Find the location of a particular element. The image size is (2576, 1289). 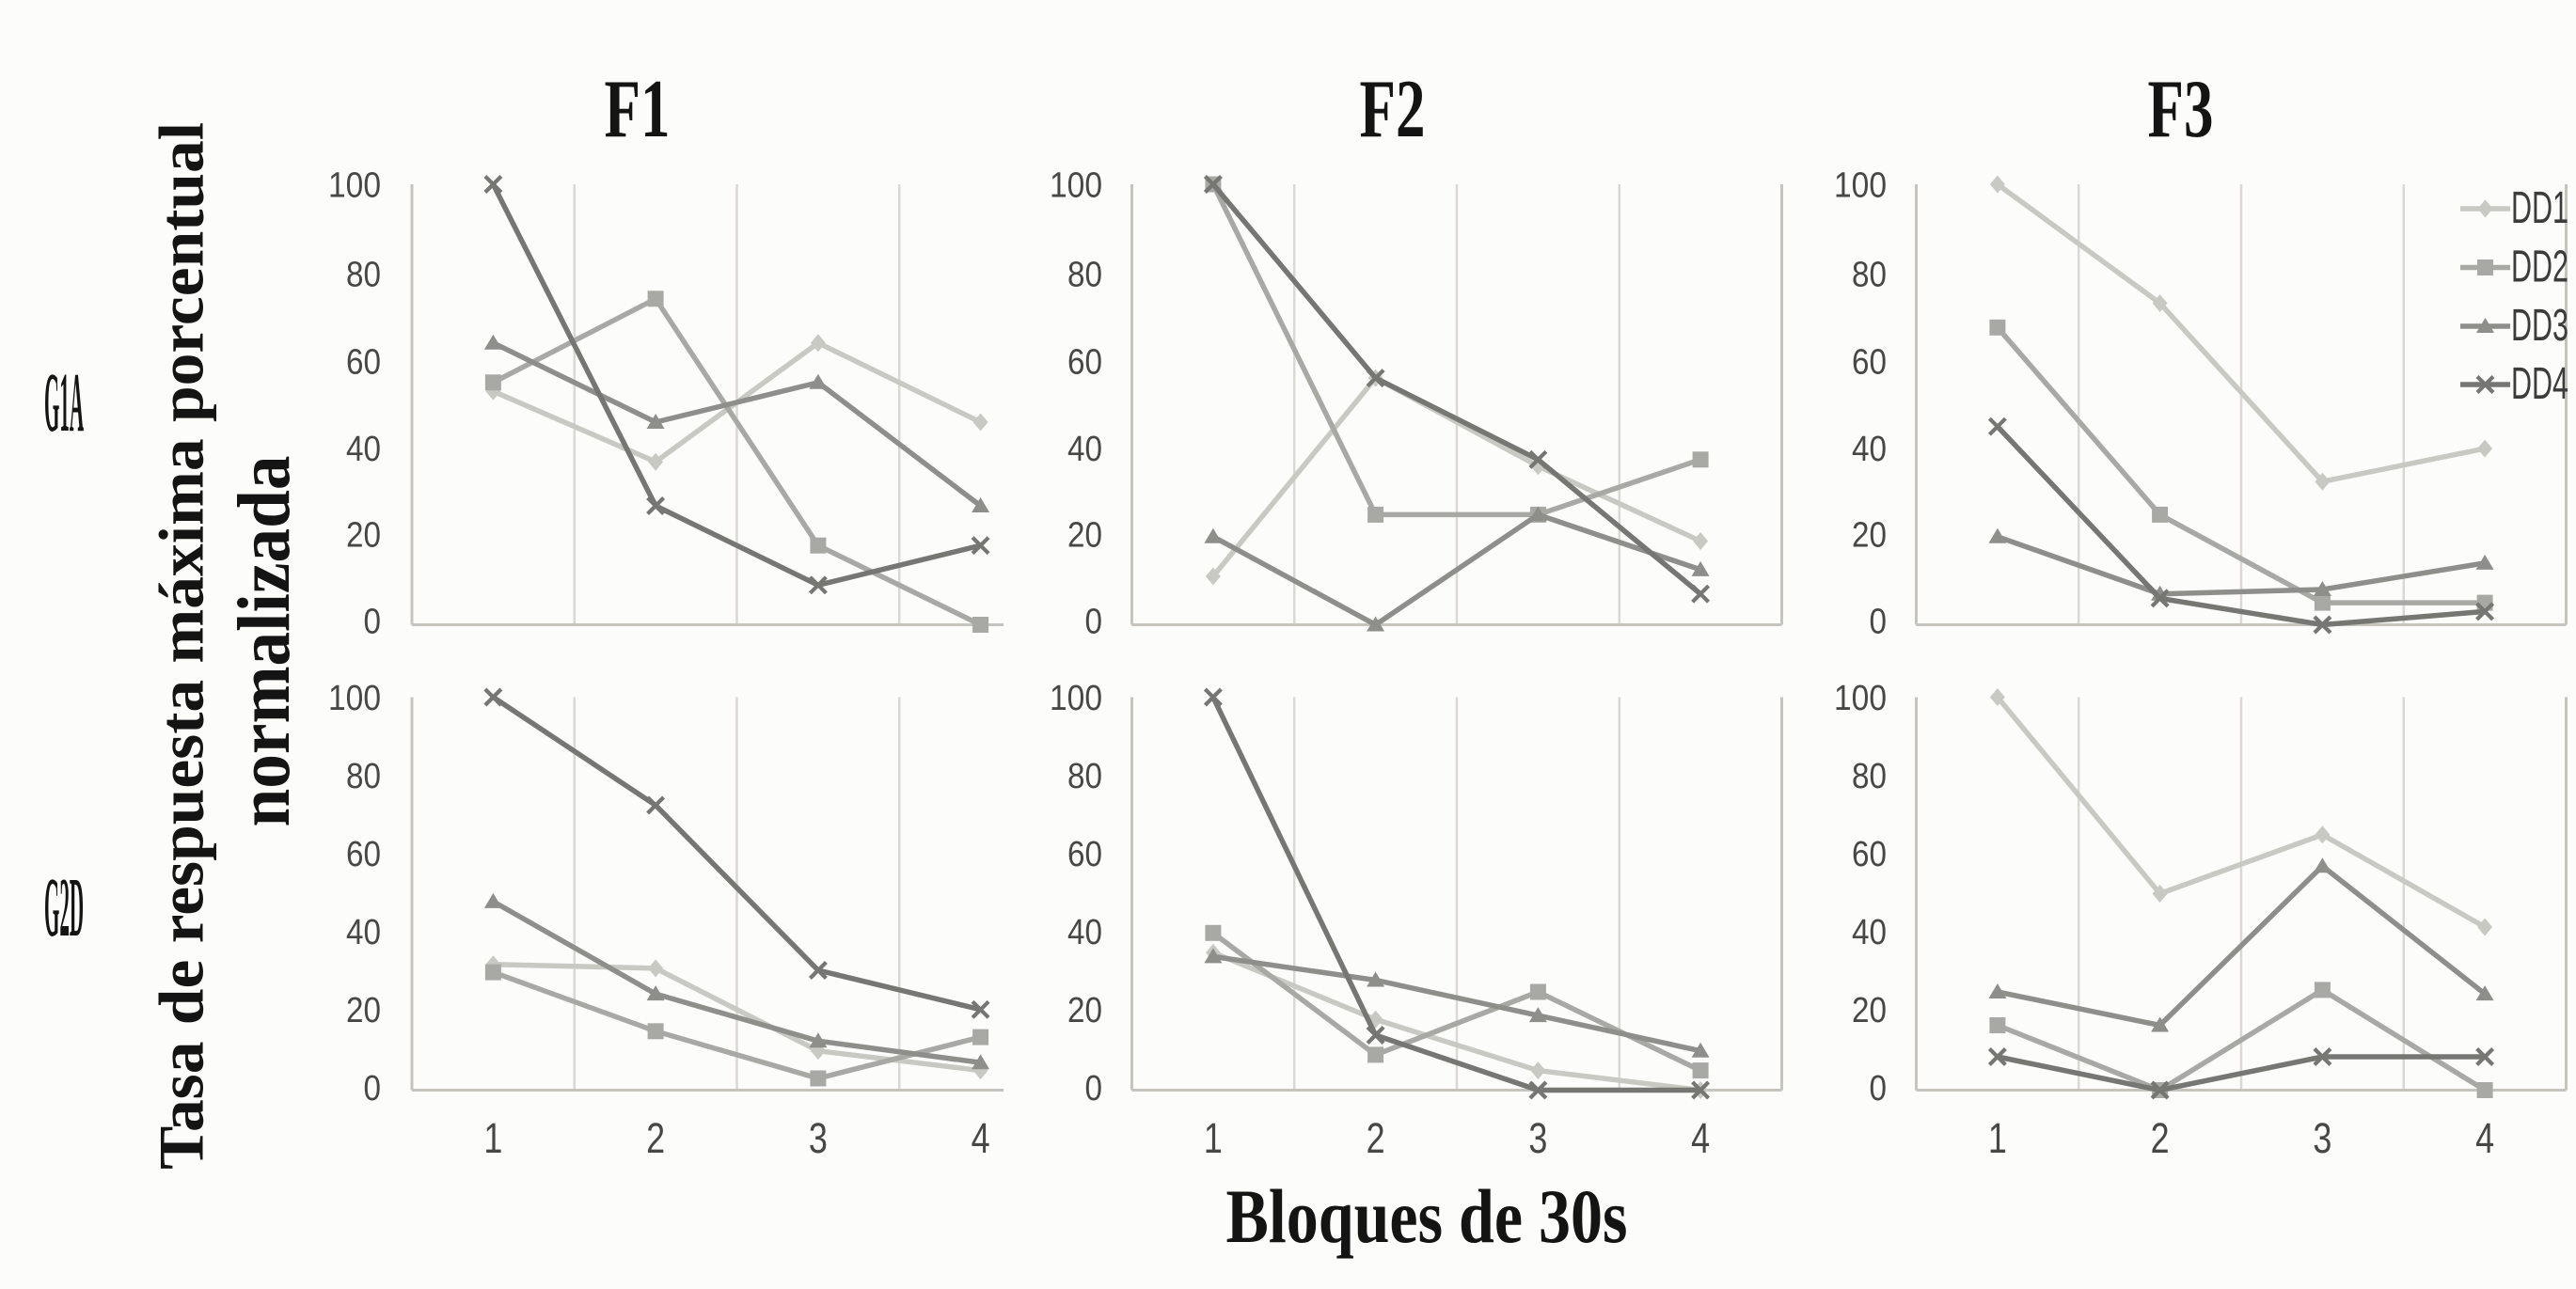

svg-text:Tasa de respuesta máxima porce: Tasa de respuesta máxima porcentual is located at coordinates (182, 646).